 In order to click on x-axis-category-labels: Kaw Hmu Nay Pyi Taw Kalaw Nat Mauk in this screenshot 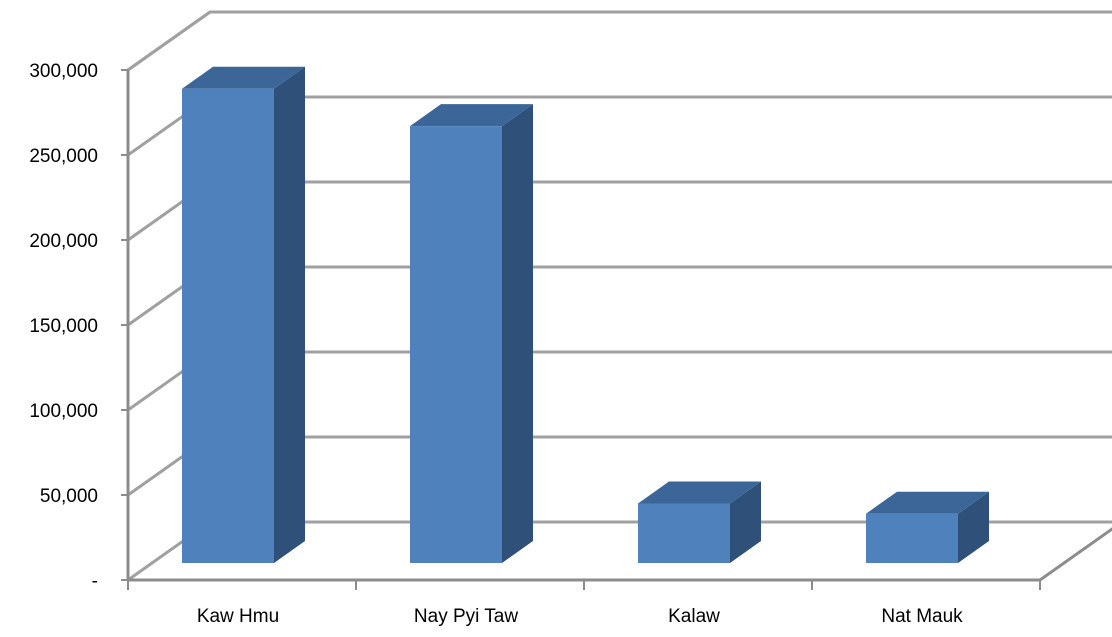, I will do `click(580, 616)`.